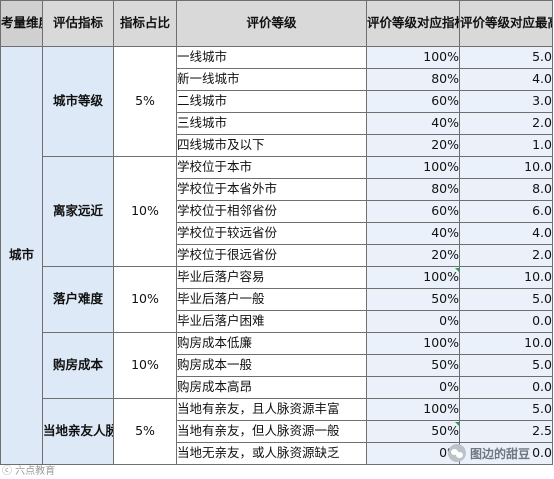  Describe the element at coordinates (506, 145) in the screenshot. I see `score-cell: 1.0` at that location.